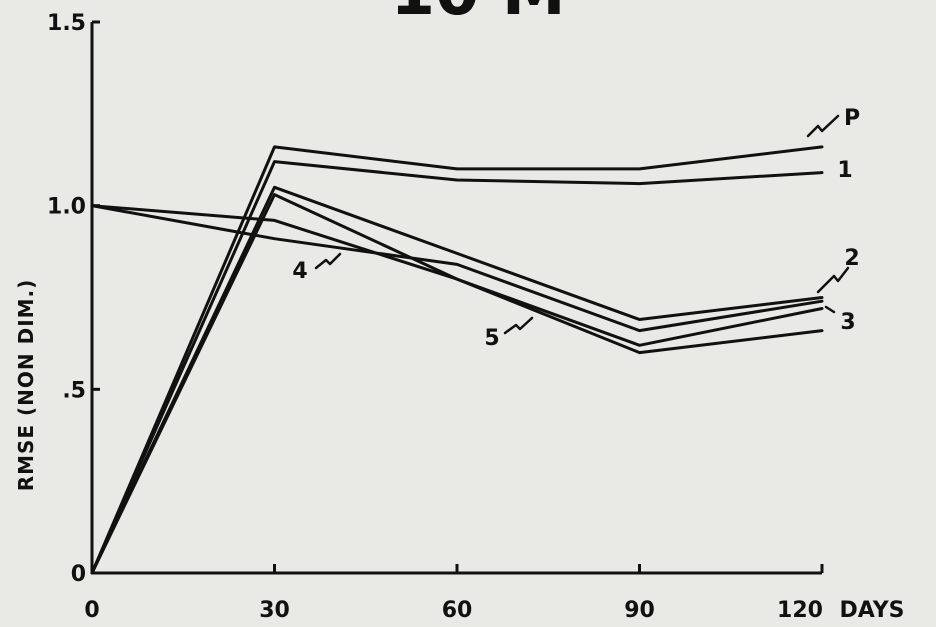 The image size is (936, 627). What do you see at coordinates (66, 23) in the screenshot?
I see `y-tick-label: 1.5` at bounding box center [66, 23].